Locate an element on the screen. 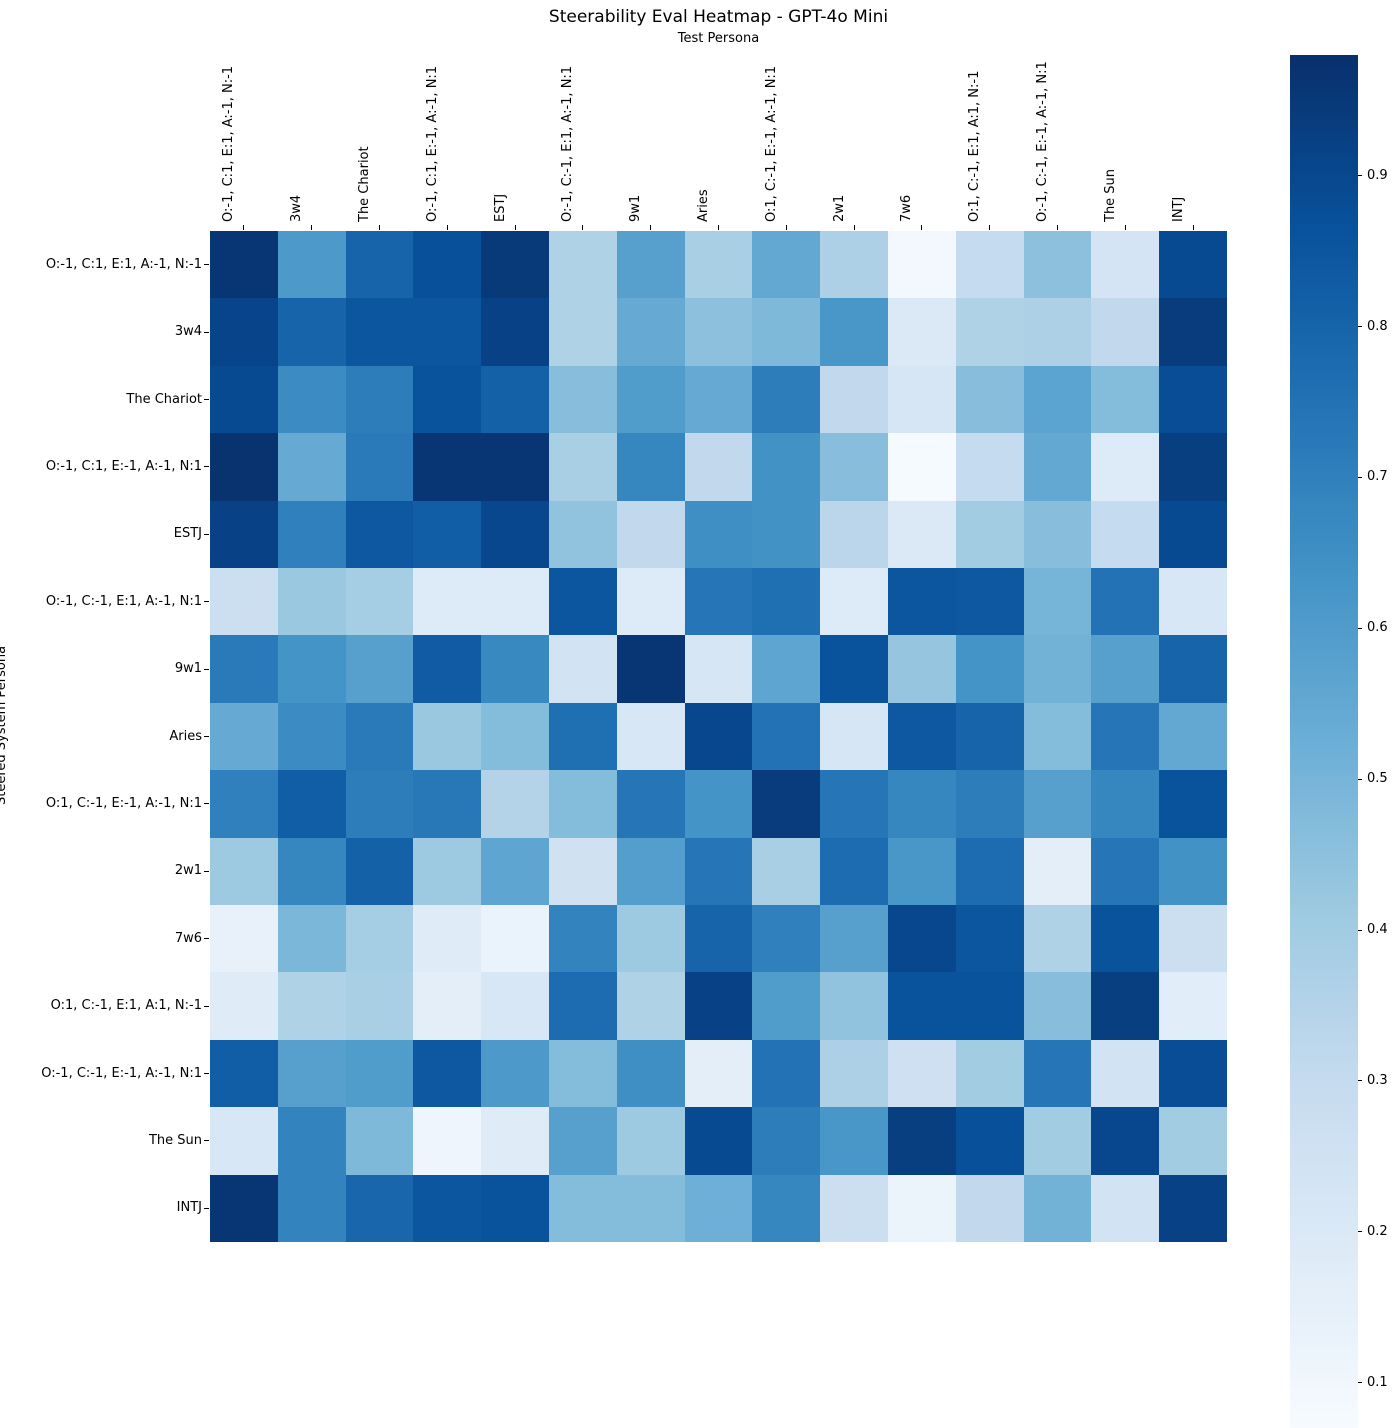 Image resolution: width=1399 pixels, height=1428 pixels. colorbar-tick-label: 0.9 is located at coordinates (1377, 175).